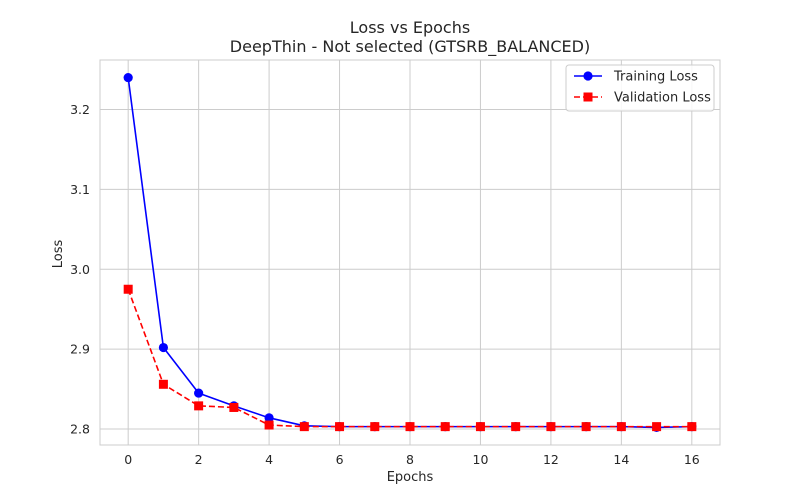 This screenshot has width=800, height=504. What do you see at coordinates (692, 459) in the screenshot?
I see `x-tick-label: 16` at bounding box center [692, 459].